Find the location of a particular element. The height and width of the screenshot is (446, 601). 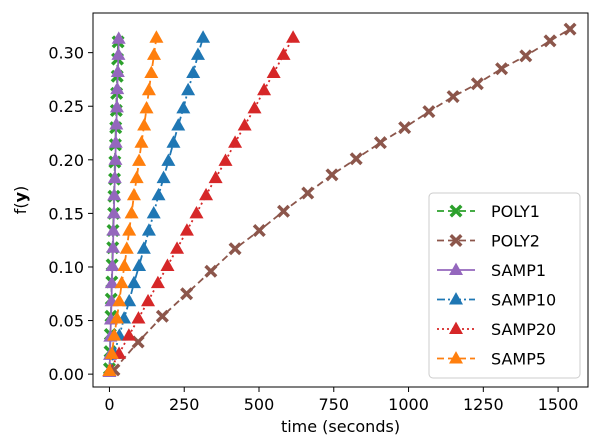

legend-box is located at coordinates (504, 285).